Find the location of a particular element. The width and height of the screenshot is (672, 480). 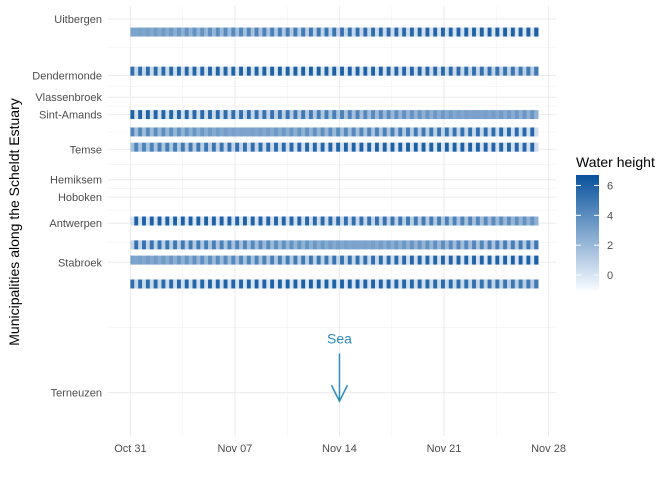

sea-label: Sea is located at coordinates (339, 338).